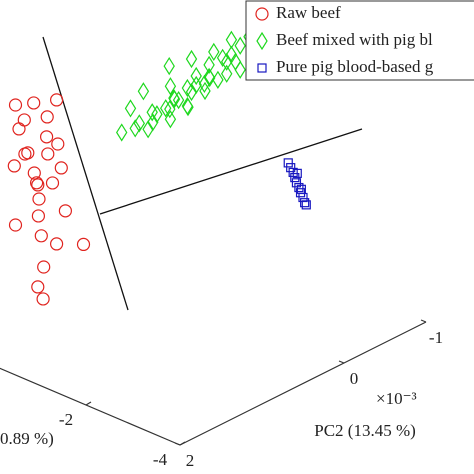 Image resolution: width=474 pixels, height=474 pixels. What do you see at coordinates (354, 378) in the screenshot?
I see `y-tick-label: 0` at bounding box center [354, 378].